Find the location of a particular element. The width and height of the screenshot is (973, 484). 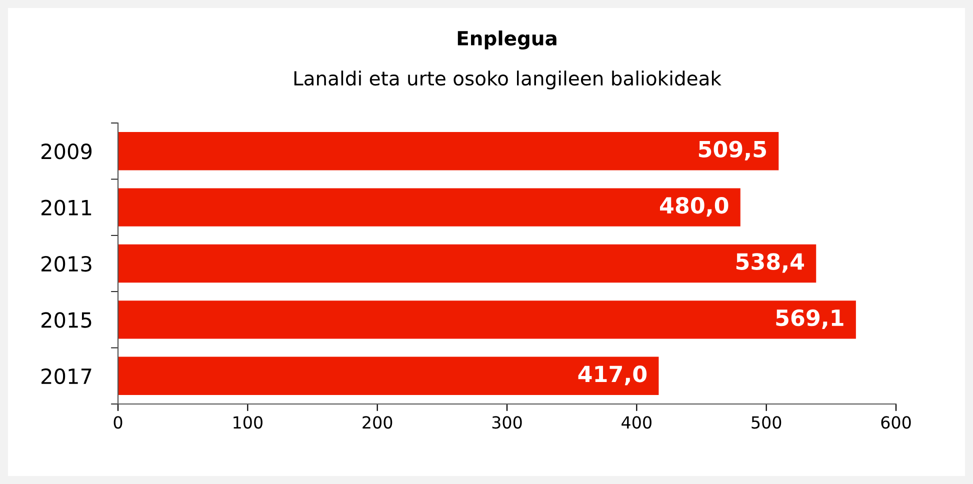

x-tick-label: 300 is located at coordinates (507, 422).